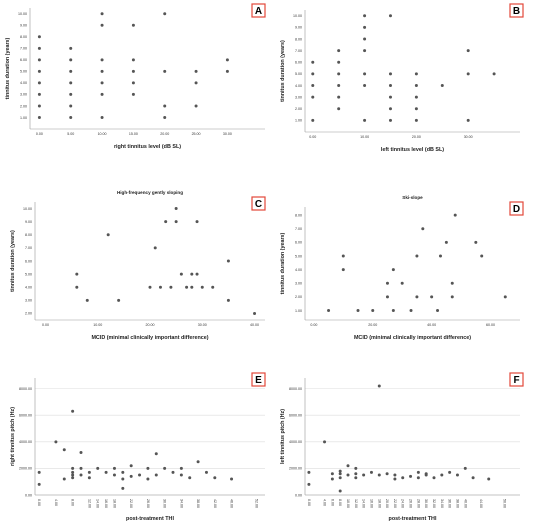 The height and width of the screenshot is (521, 550). Describe the element at coordinates (340, 502) in the screenshot. I see `x-tick-label: 8.00` at that location.